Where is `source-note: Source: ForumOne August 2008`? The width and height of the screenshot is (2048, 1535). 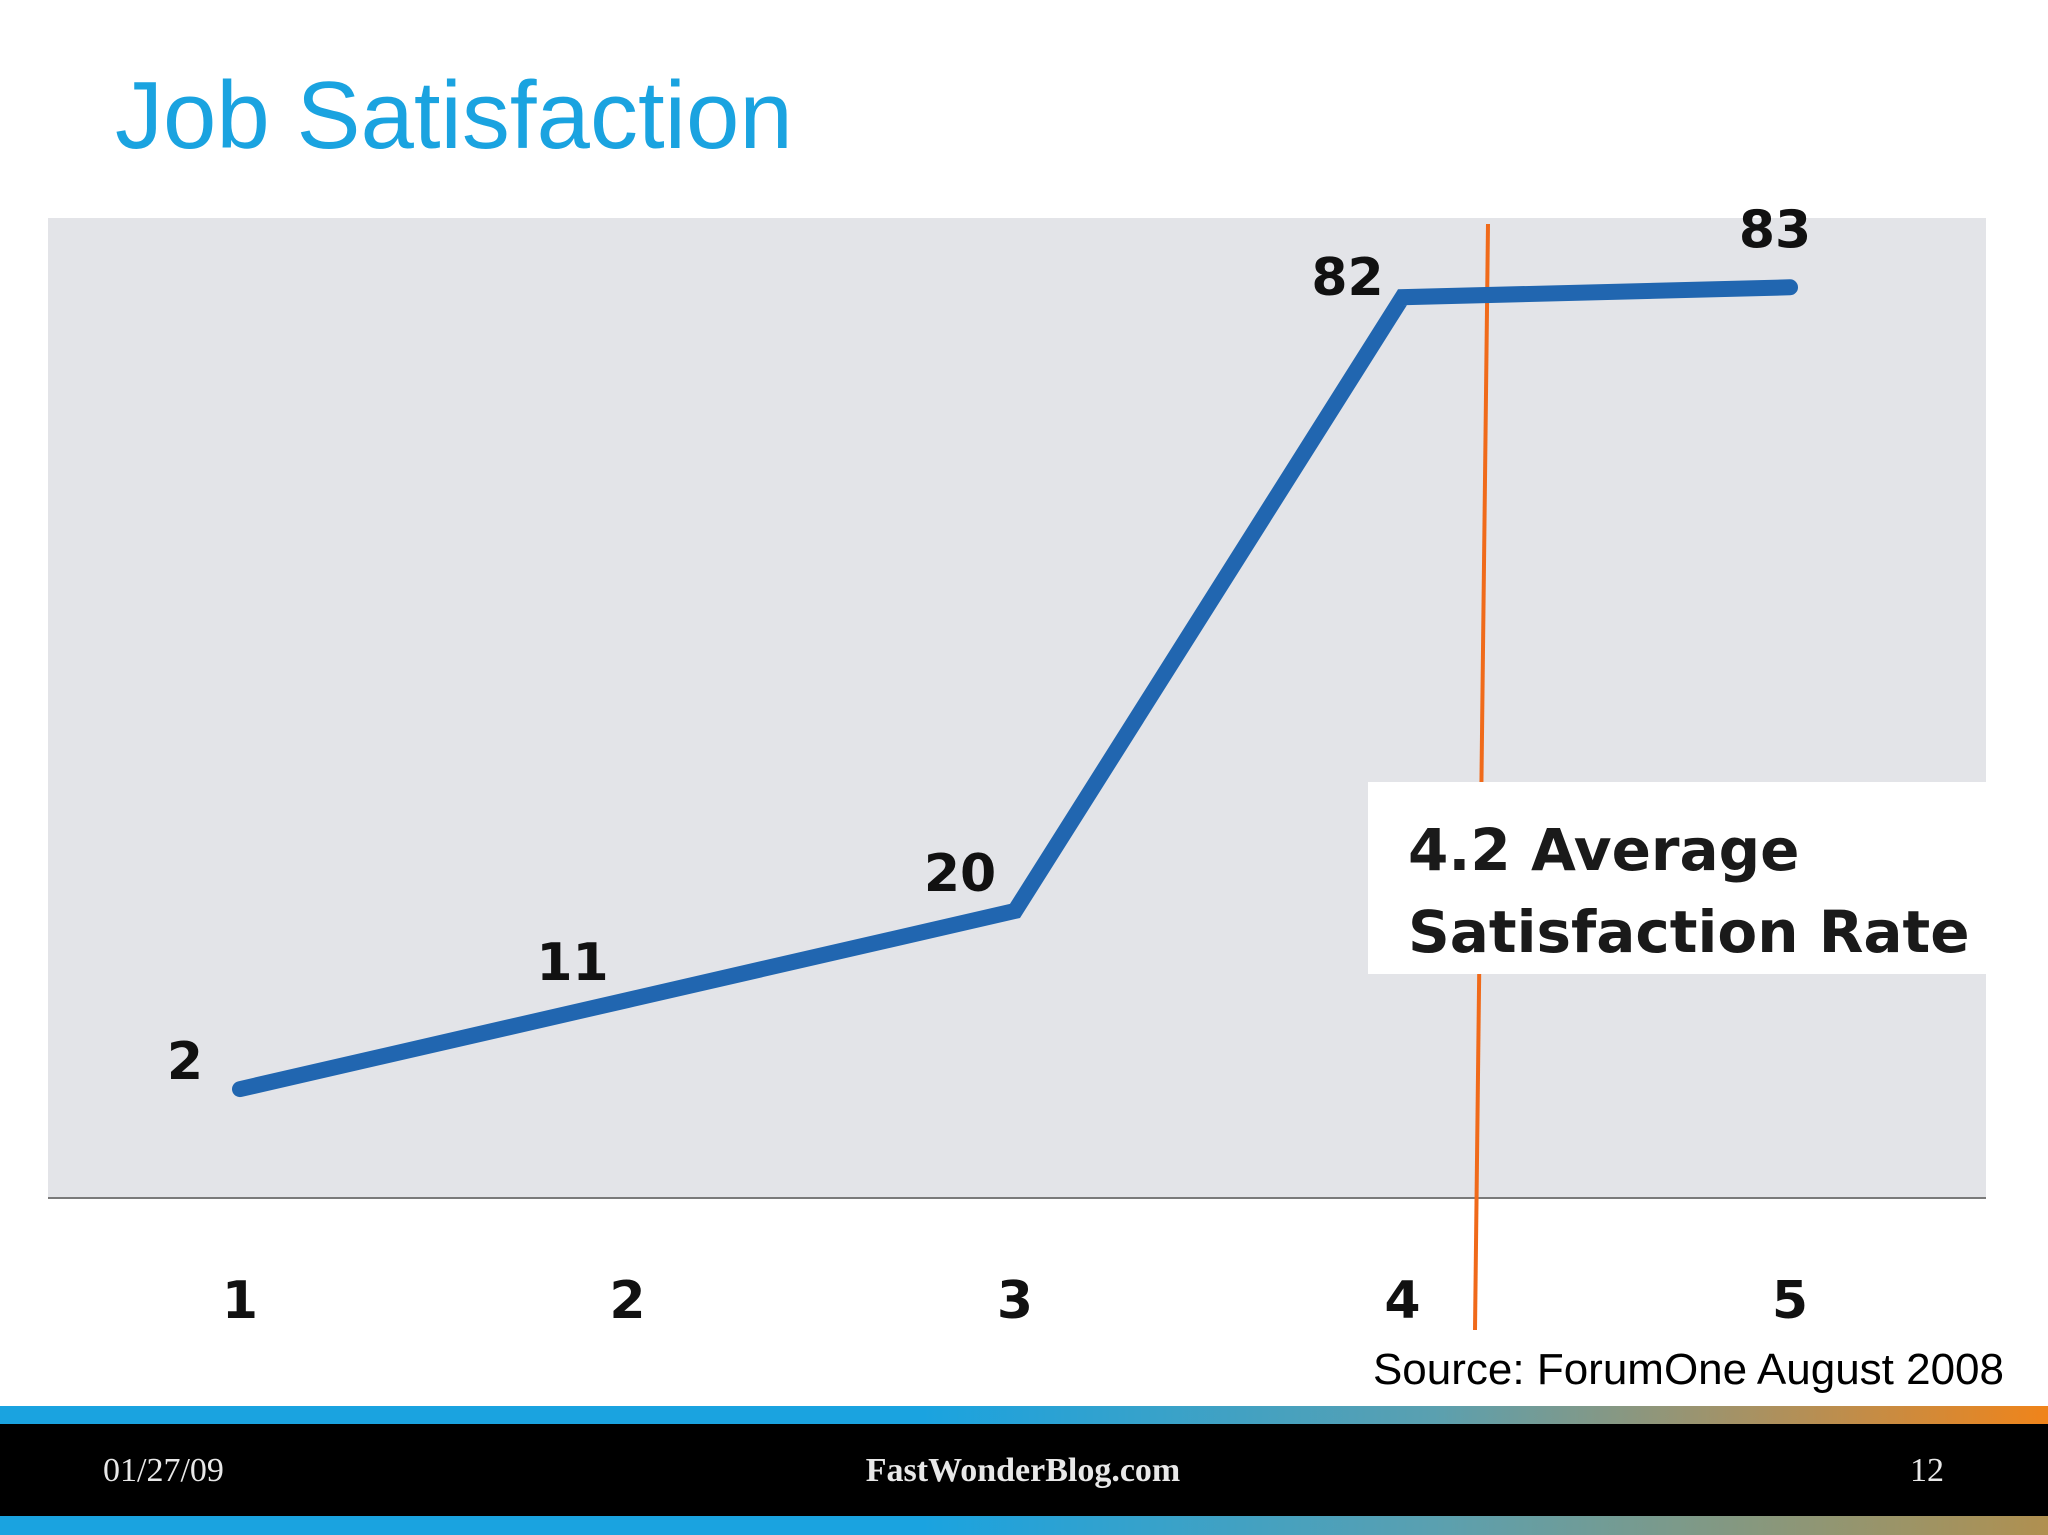
source-note: Source: ForumOne August 2008 is located at coordinates (1688, 1369).